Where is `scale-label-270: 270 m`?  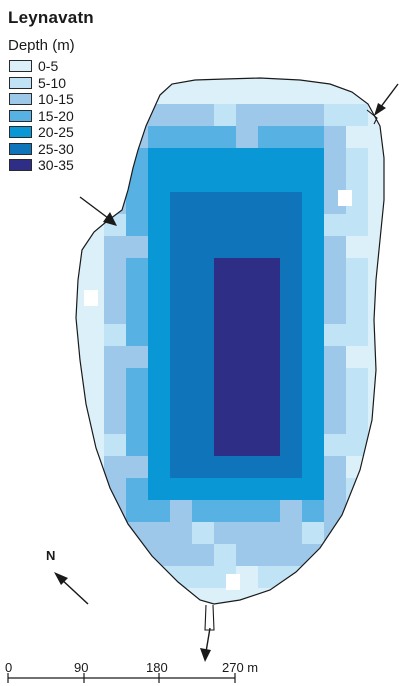 scale-label-270: 270 m is located at coordinates (240, 667).